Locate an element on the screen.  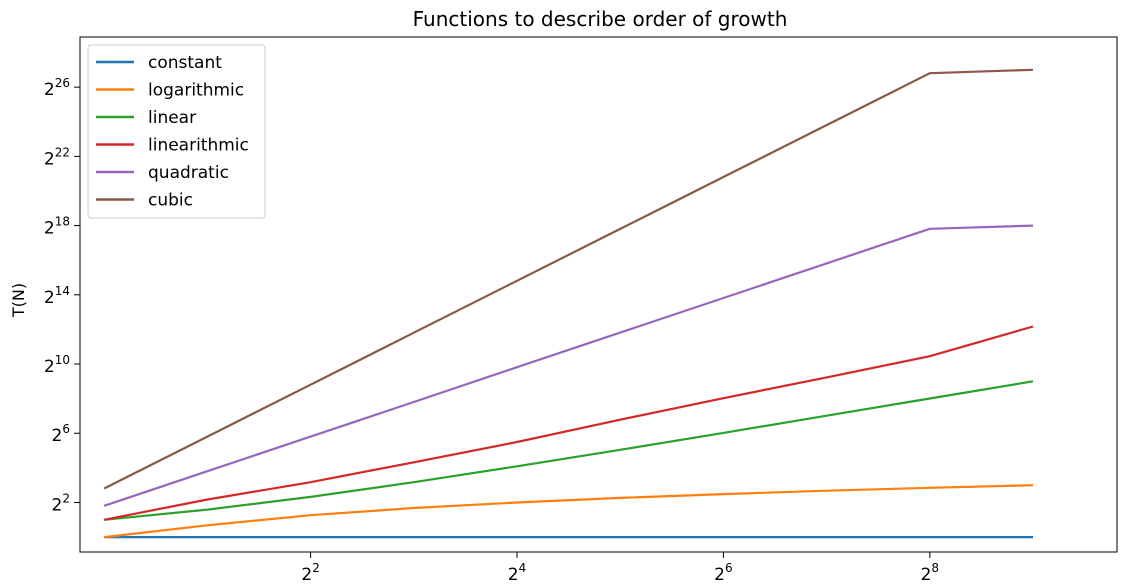
x-axis-ticks: 22 24 26 28 is located at coordinates (620, 568).